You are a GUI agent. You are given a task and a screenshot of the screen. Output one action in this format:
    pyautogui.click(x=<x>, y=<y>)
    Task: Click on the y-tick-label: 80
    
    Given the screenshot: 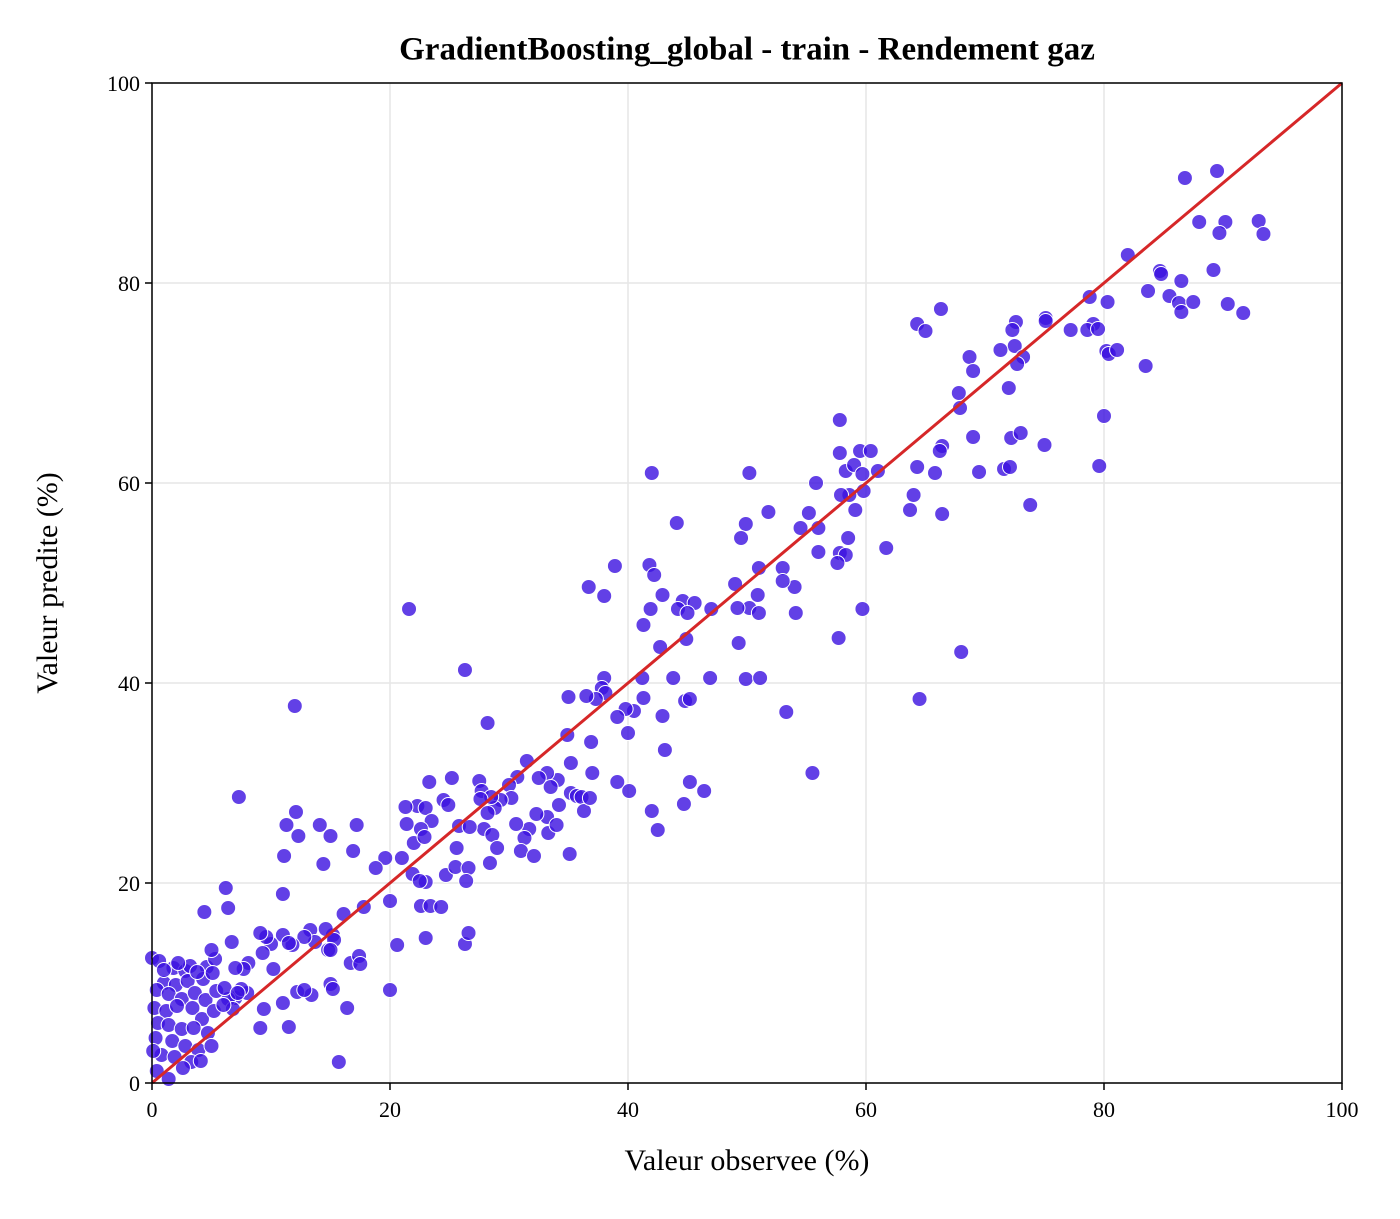 What is the action you would take?
    pyautogui.click(x=129, y=283)
    